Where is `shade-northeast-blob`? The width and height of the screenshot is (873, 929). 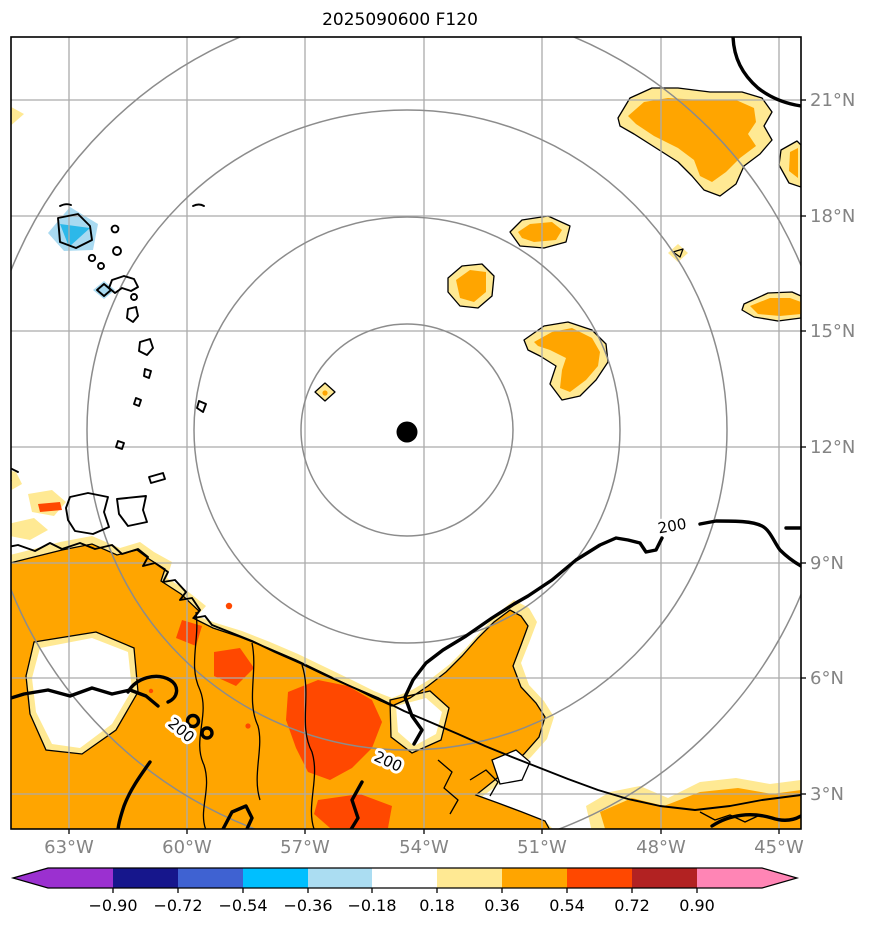 shade-northeast-blob is located at coordinates (709, 142).